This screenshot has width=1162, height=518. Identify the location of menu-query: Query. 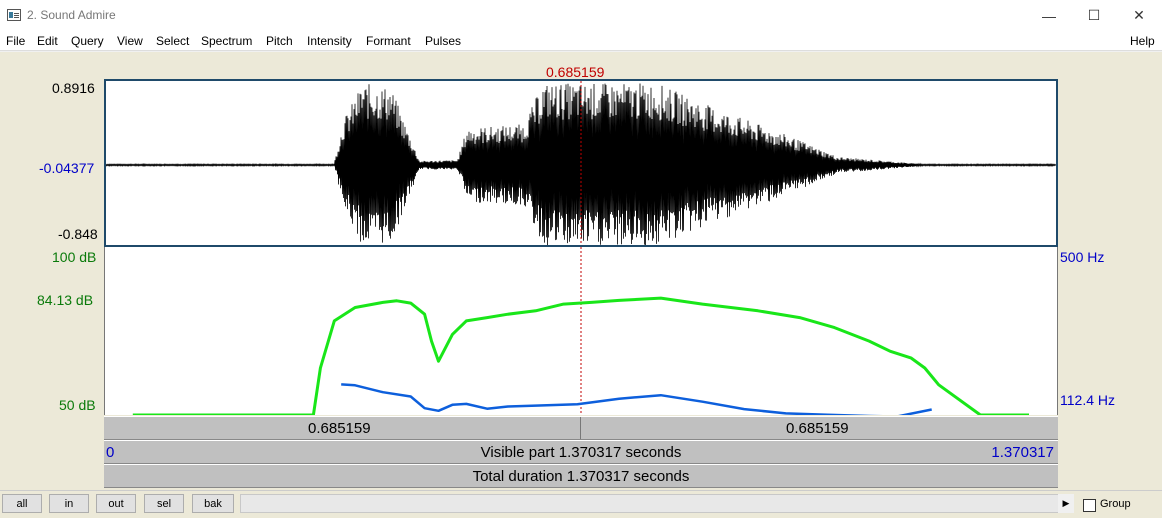
(87, 41).